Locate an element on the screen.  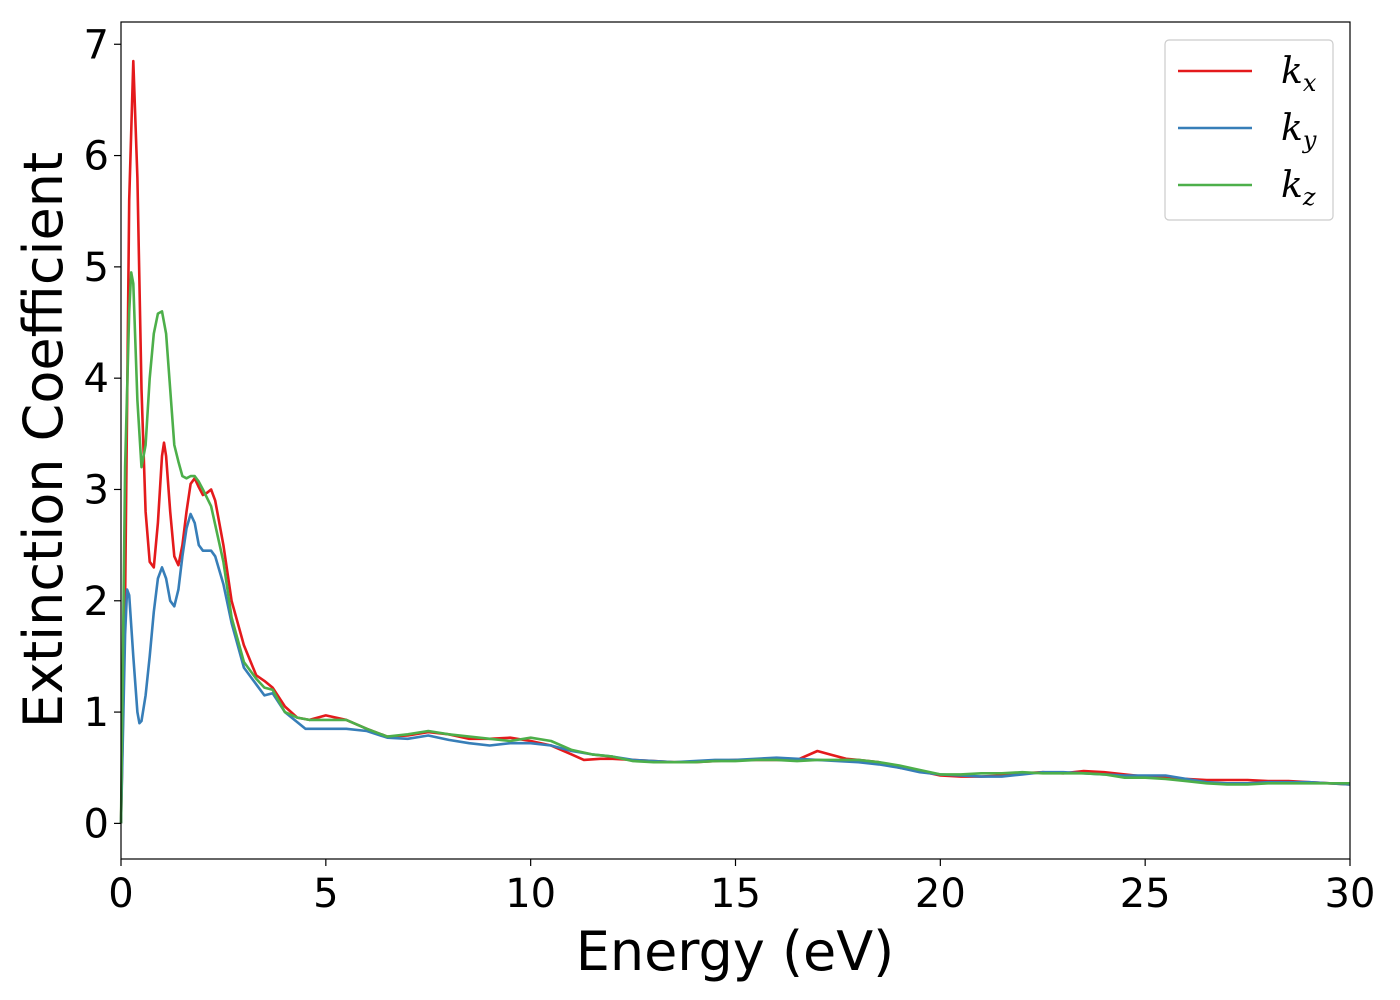
x-tick-label: 10 is located at coordinates (530, 894).